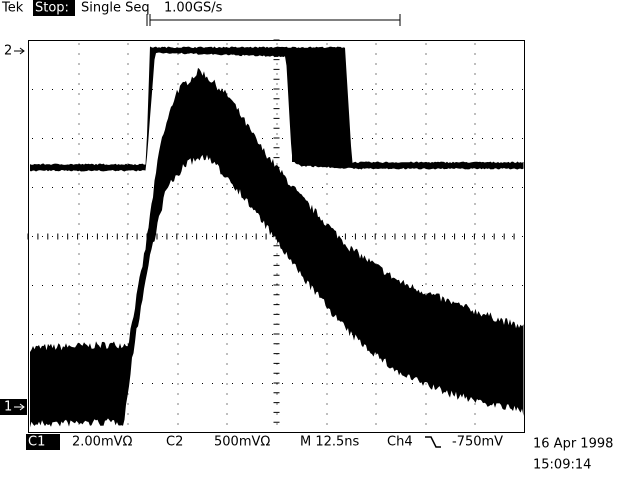 The width and height of the screenshot is (640, 480). What do you see at coordinates (573, 444) in the screenshot?
I see `date: 16 Apr 1998` at bounding box center [573, 444].